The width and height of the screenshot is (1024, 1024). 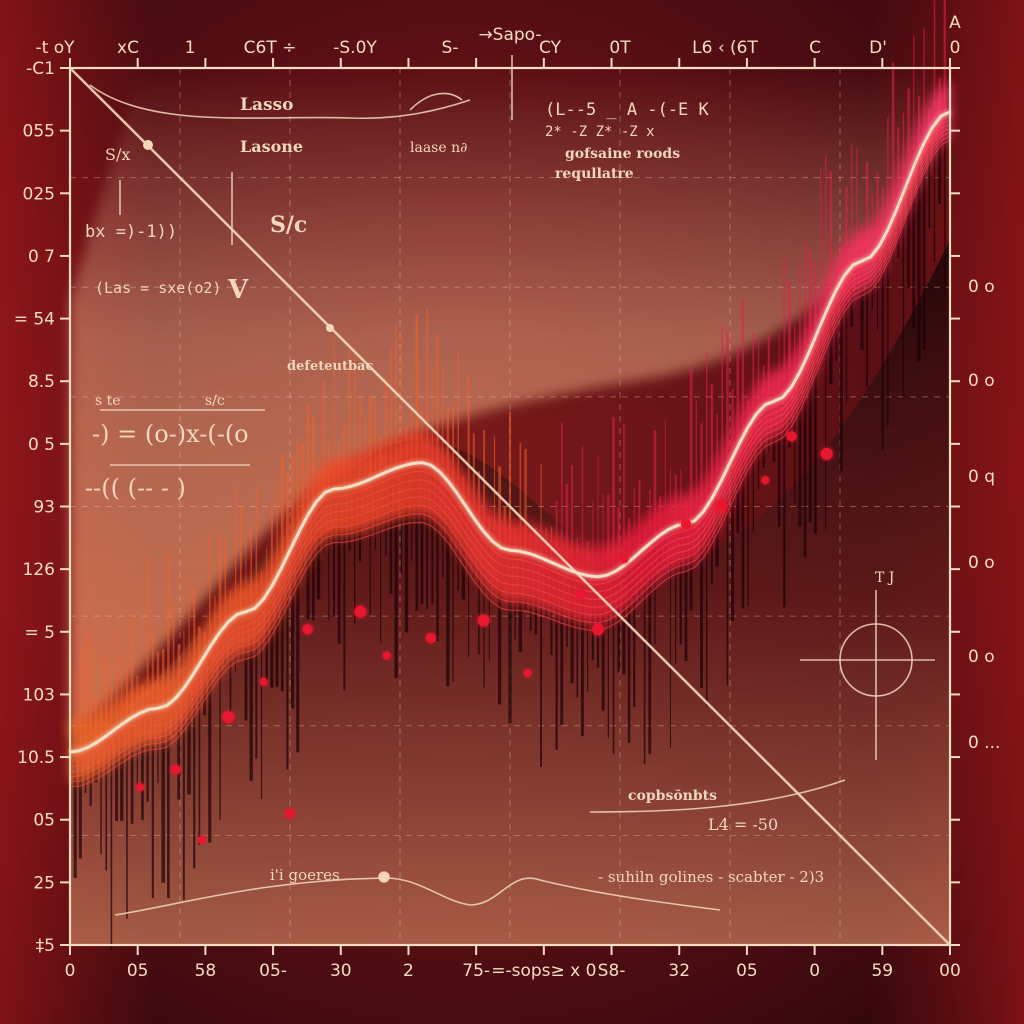 What do you see at coordinates (41, 445) in the screenshot?
I see `y-tick-label: 0 5` at bounding box center [41, 445].